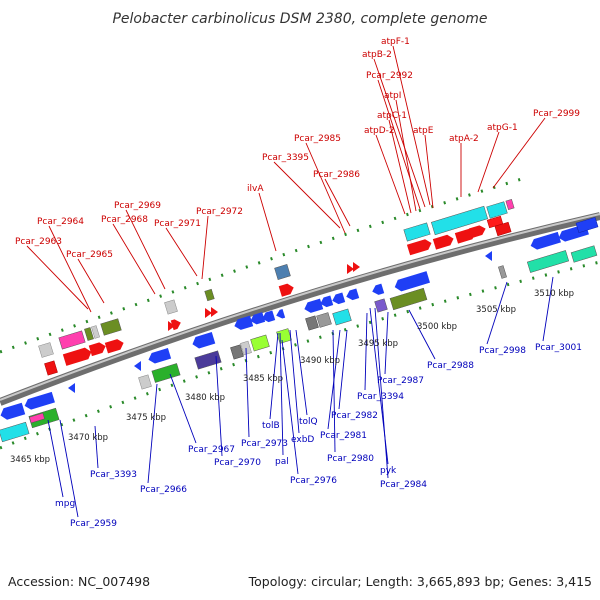 The width and height of the screenshot is (600, 600). Describe the element at coordinates (379, 131) in the screenshot. I see `gene-label-atpd-2: atpD-2` at that location.